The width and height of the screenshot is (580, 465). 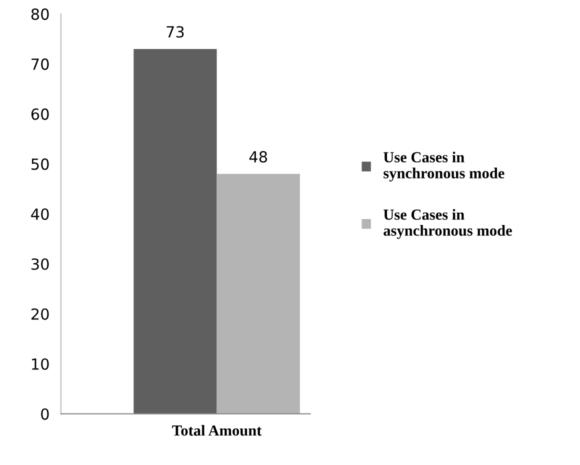 I want to click on y-tick-label: 40, so click(x=40, y=214).